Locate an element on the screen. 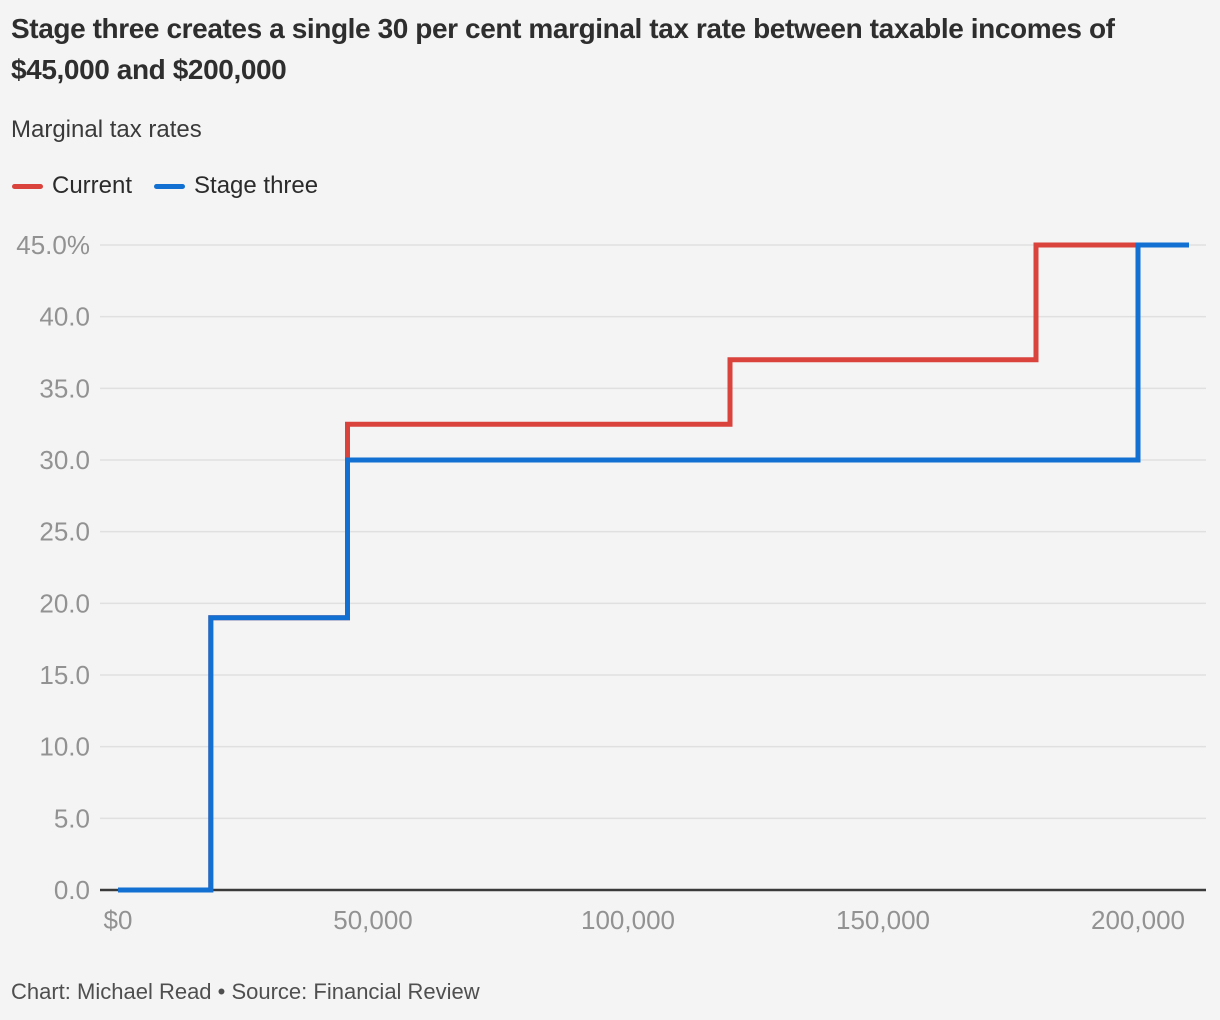  y-tick-label: 25.0 is located at coordinates (64, 532).